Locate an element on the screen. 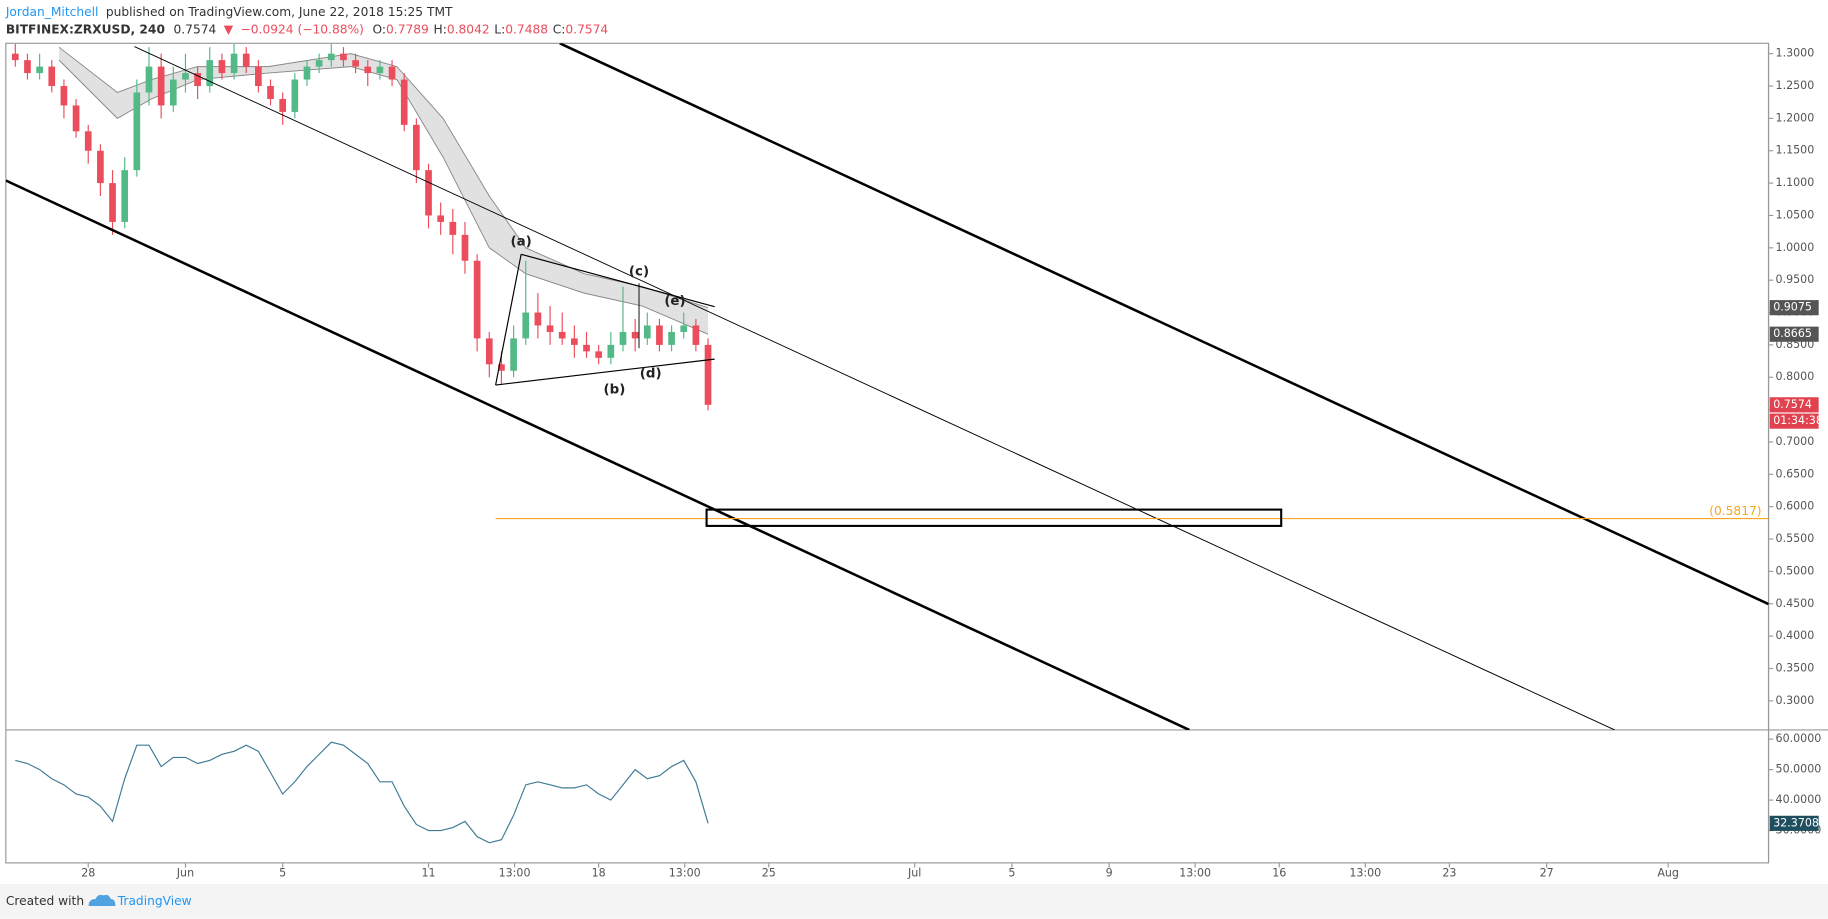 This screenshot has width=1828, height=919. x-tick-label: 28 is located at coordinates (88, 872).